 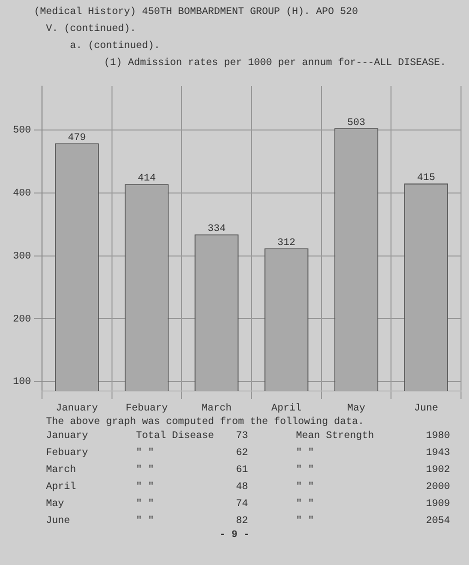 What do you see at coordinates (147, 408) in the screenshot?
I see `x-tick-label: Febuary` at bounding box center [147, 408].